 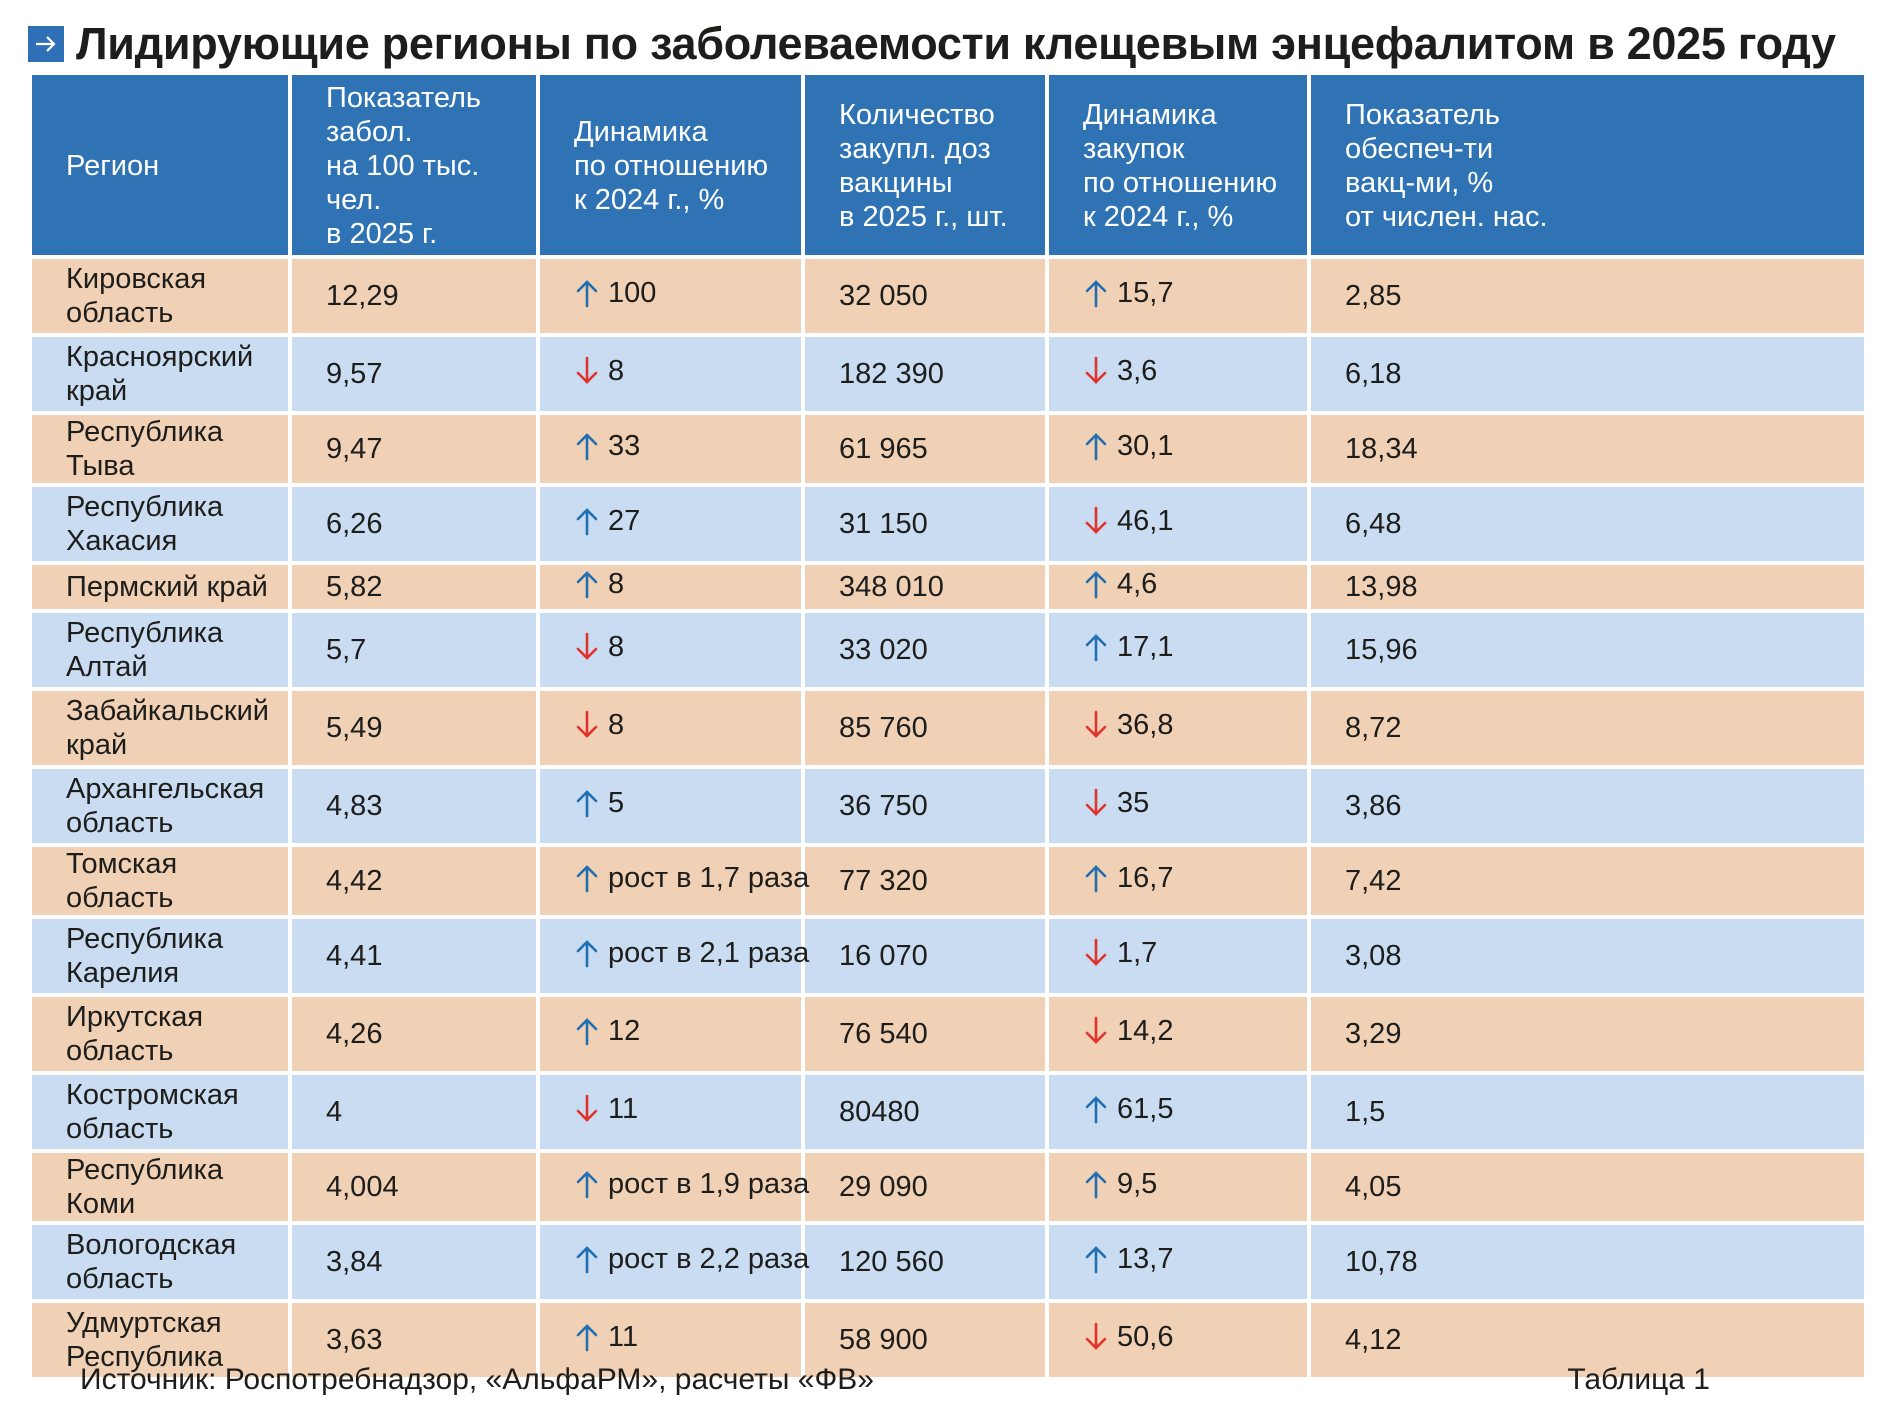 I want to click on purchase-dynamics-value: 16,7, so click(x=1145, y=878).